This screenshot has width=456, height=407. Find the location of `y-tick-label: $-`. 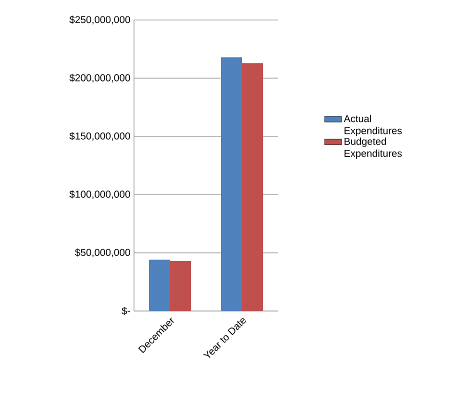

y-tick-label: $- is located at coordinates (126, 311).